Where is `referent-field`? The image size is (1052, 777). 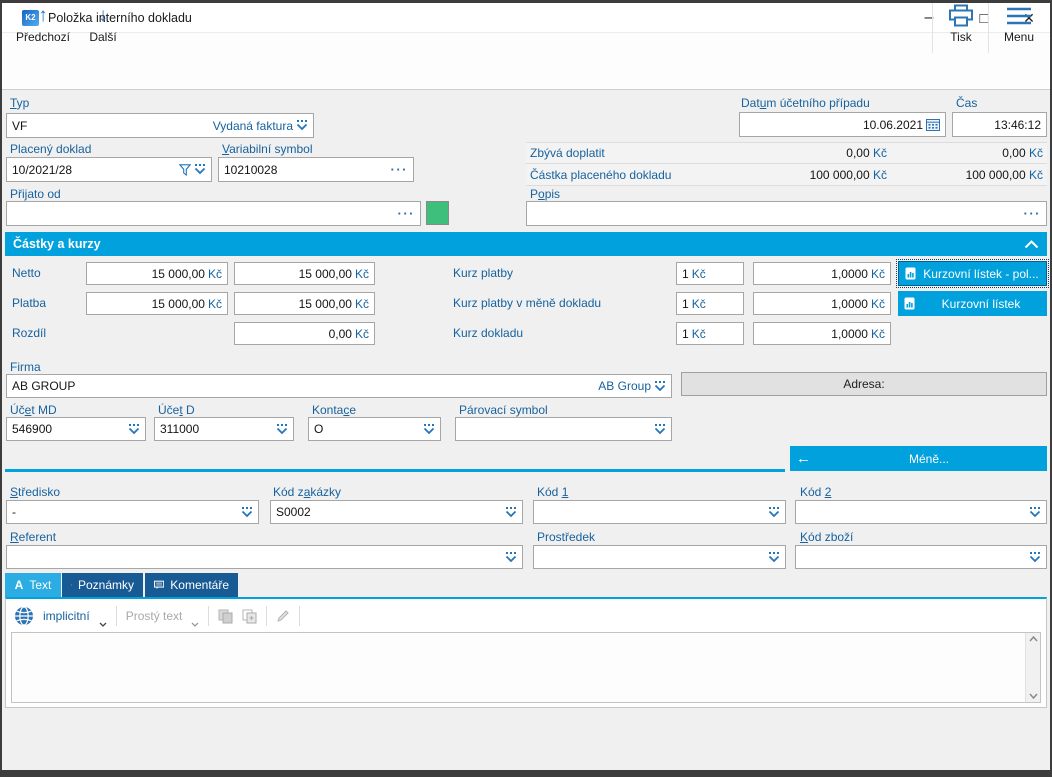
referent-field is located at coordinates (264, 557).